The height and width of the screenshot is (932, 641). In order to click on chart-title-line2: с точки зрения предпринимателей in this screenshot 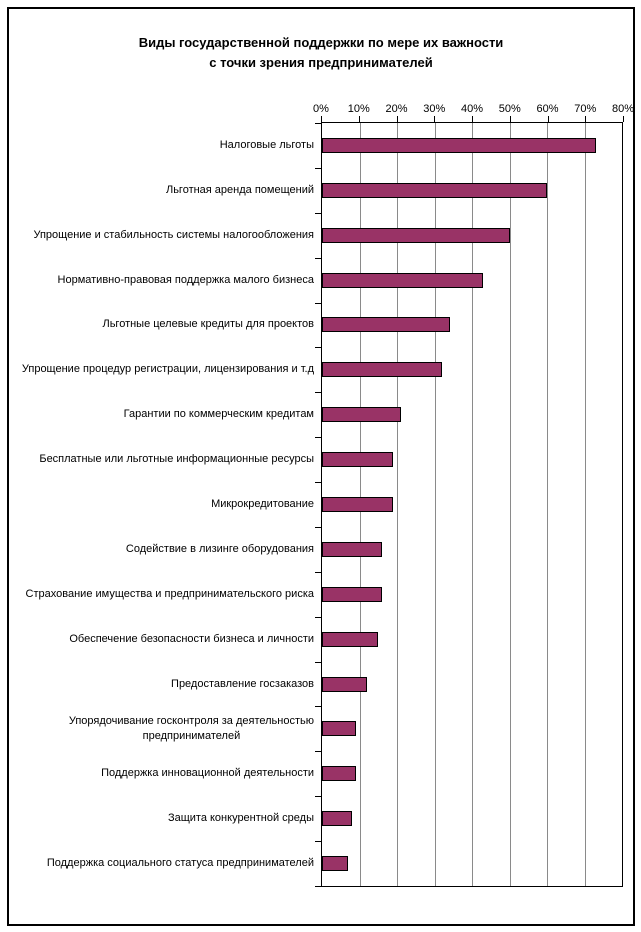, I will do `click(321, 62)`.